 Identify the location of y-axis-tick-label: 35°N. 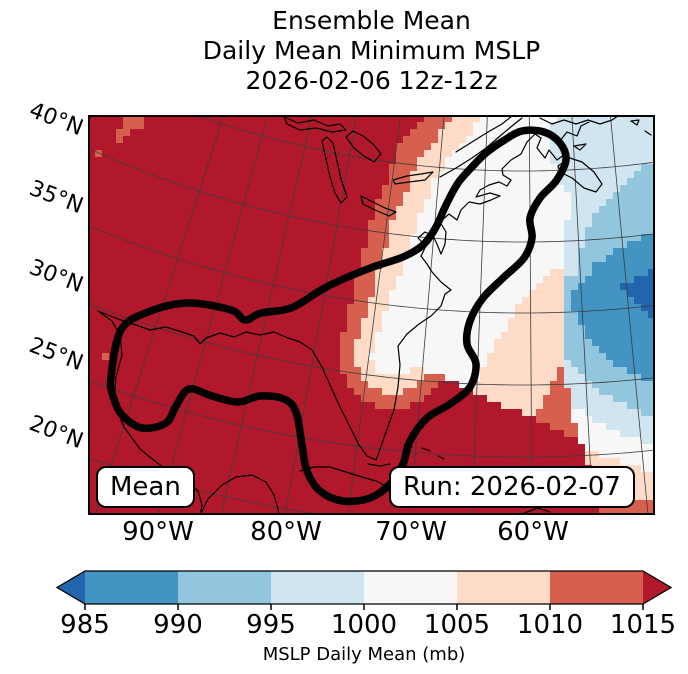
(56, 197).